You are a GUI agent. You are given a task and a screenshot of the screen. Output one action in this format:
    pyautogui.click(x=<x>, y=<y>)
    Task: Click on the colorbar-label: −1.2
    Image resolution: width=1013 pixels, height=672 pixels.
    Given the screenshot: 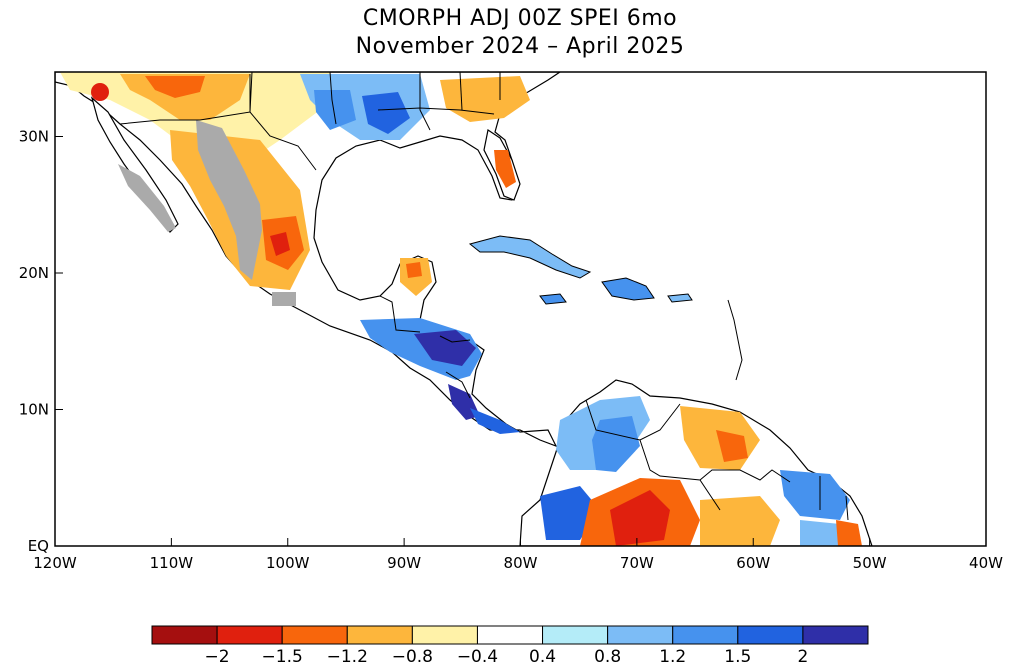 What is the action you would take?
    pyautogui.click(x=347, y=657)
    